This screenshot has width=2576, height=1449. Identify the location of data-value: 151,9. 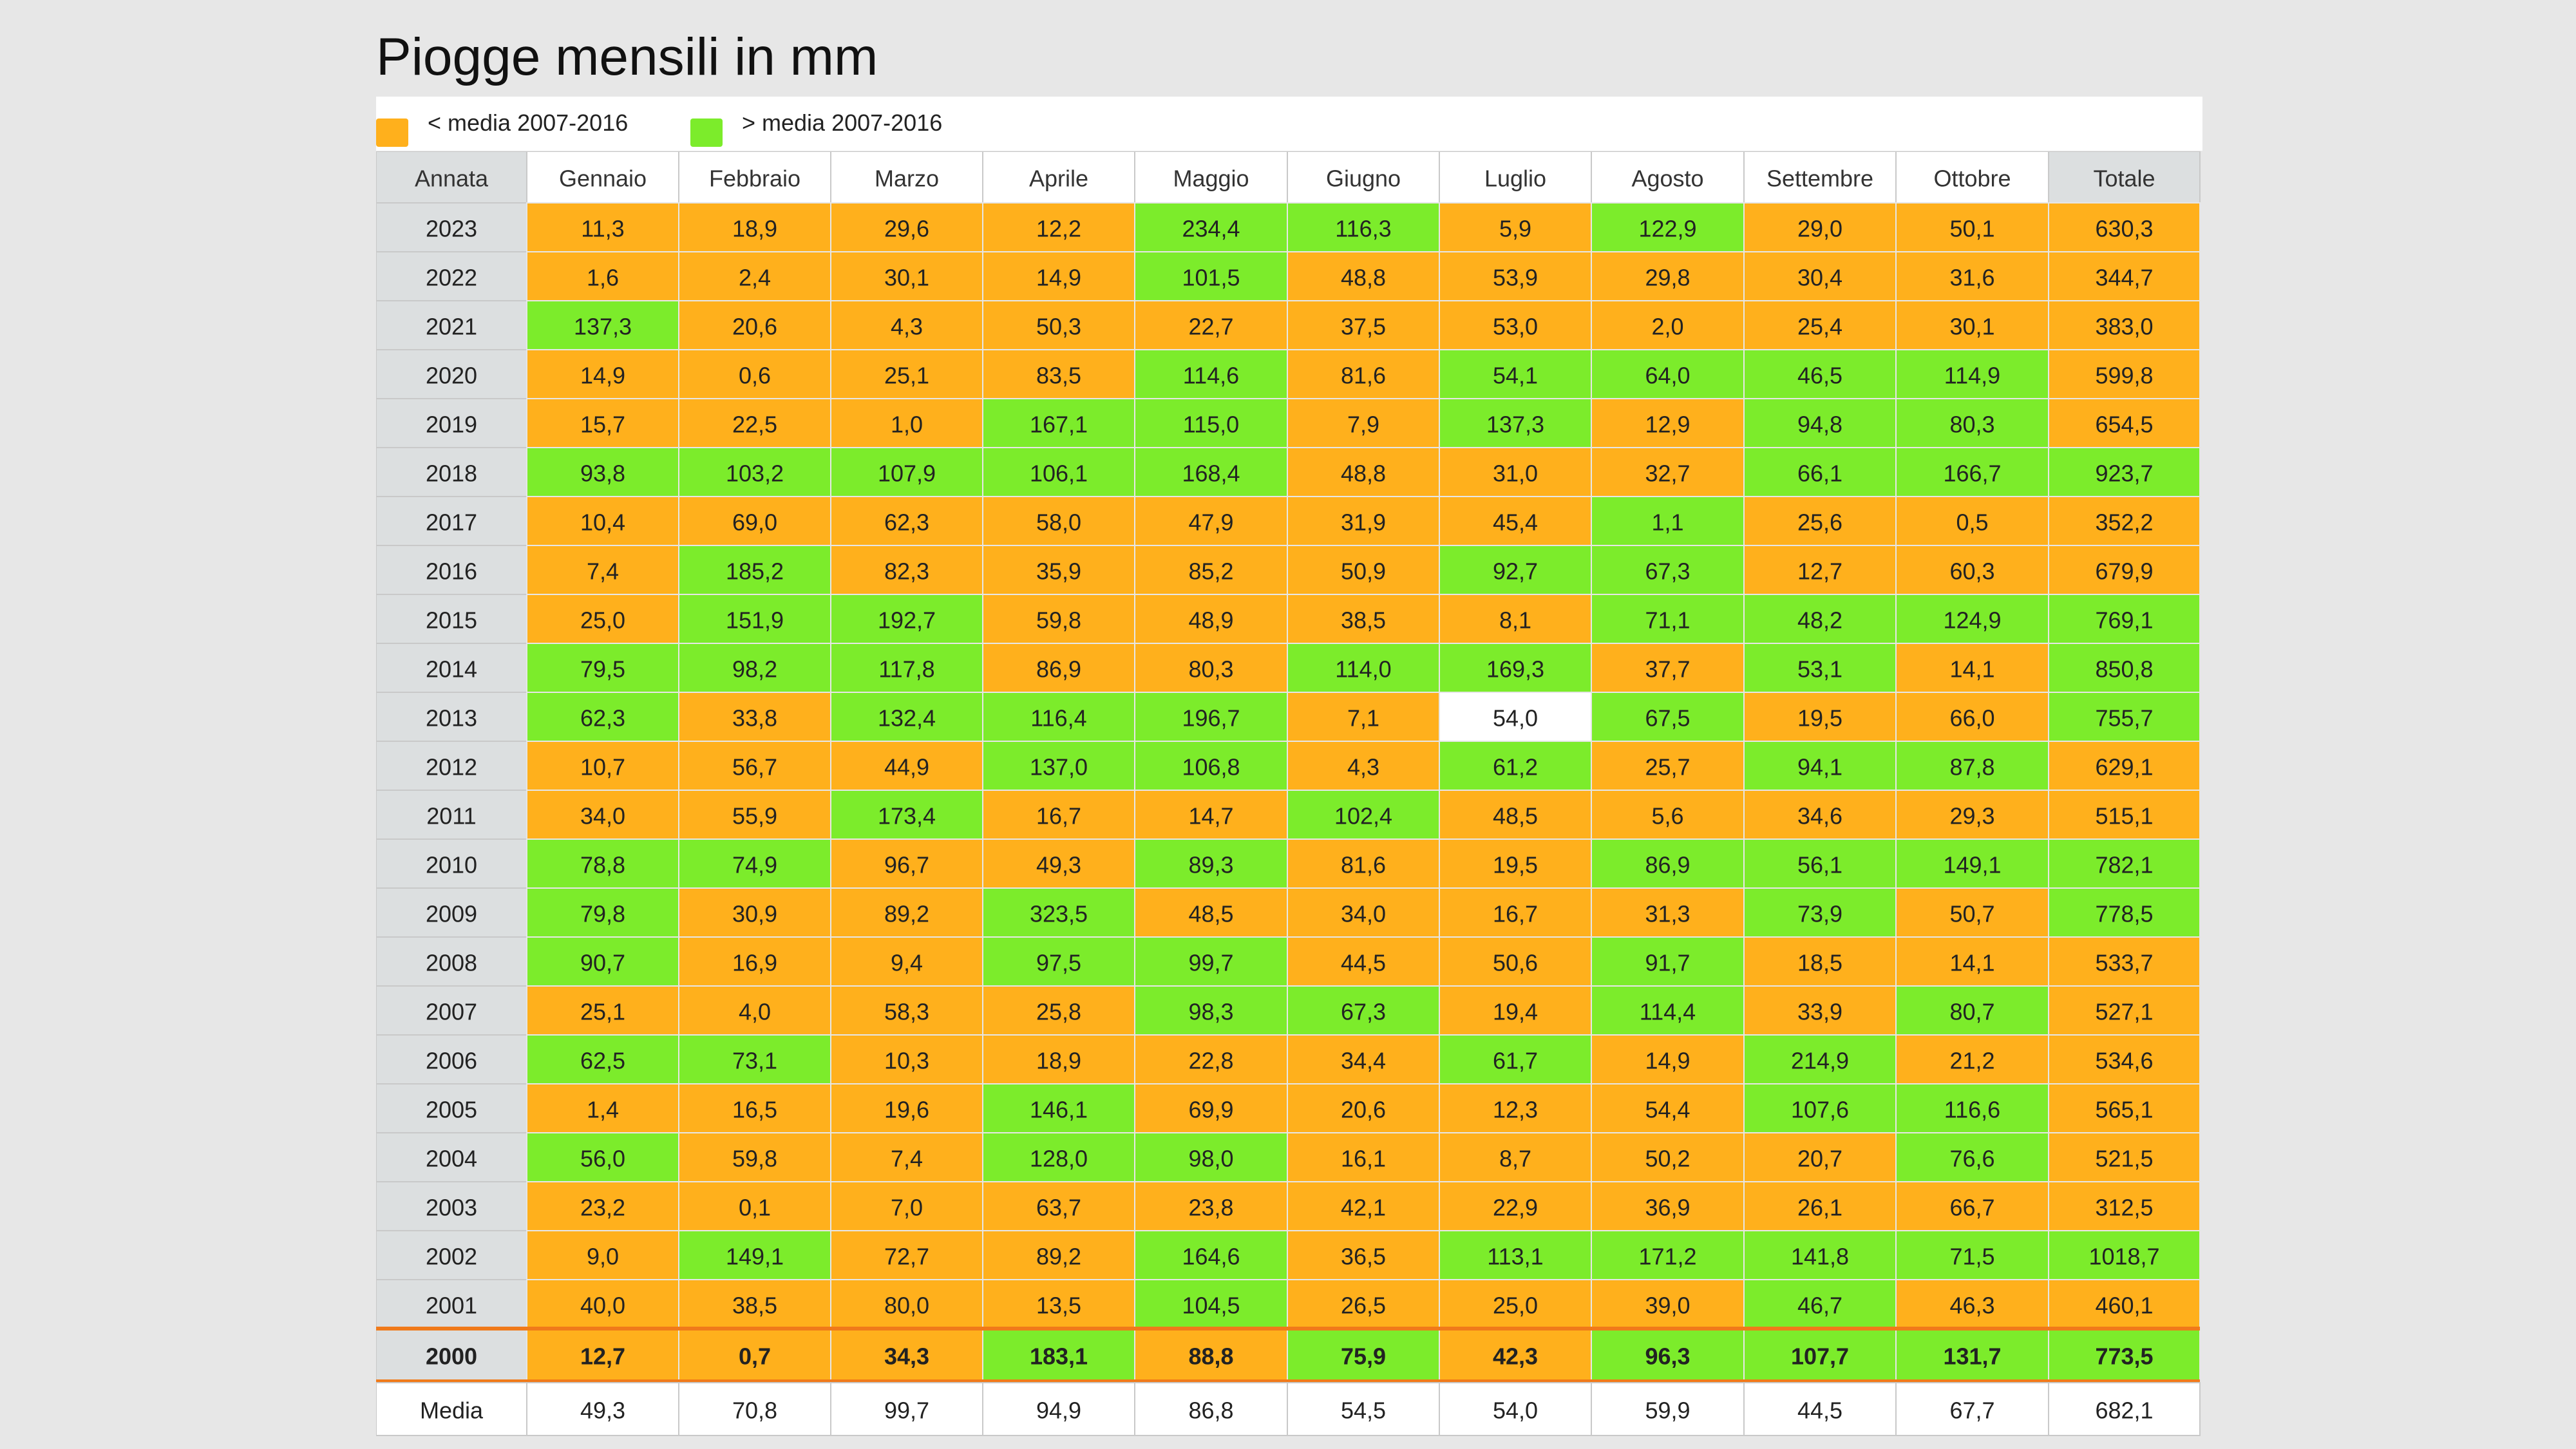
(755, 620).